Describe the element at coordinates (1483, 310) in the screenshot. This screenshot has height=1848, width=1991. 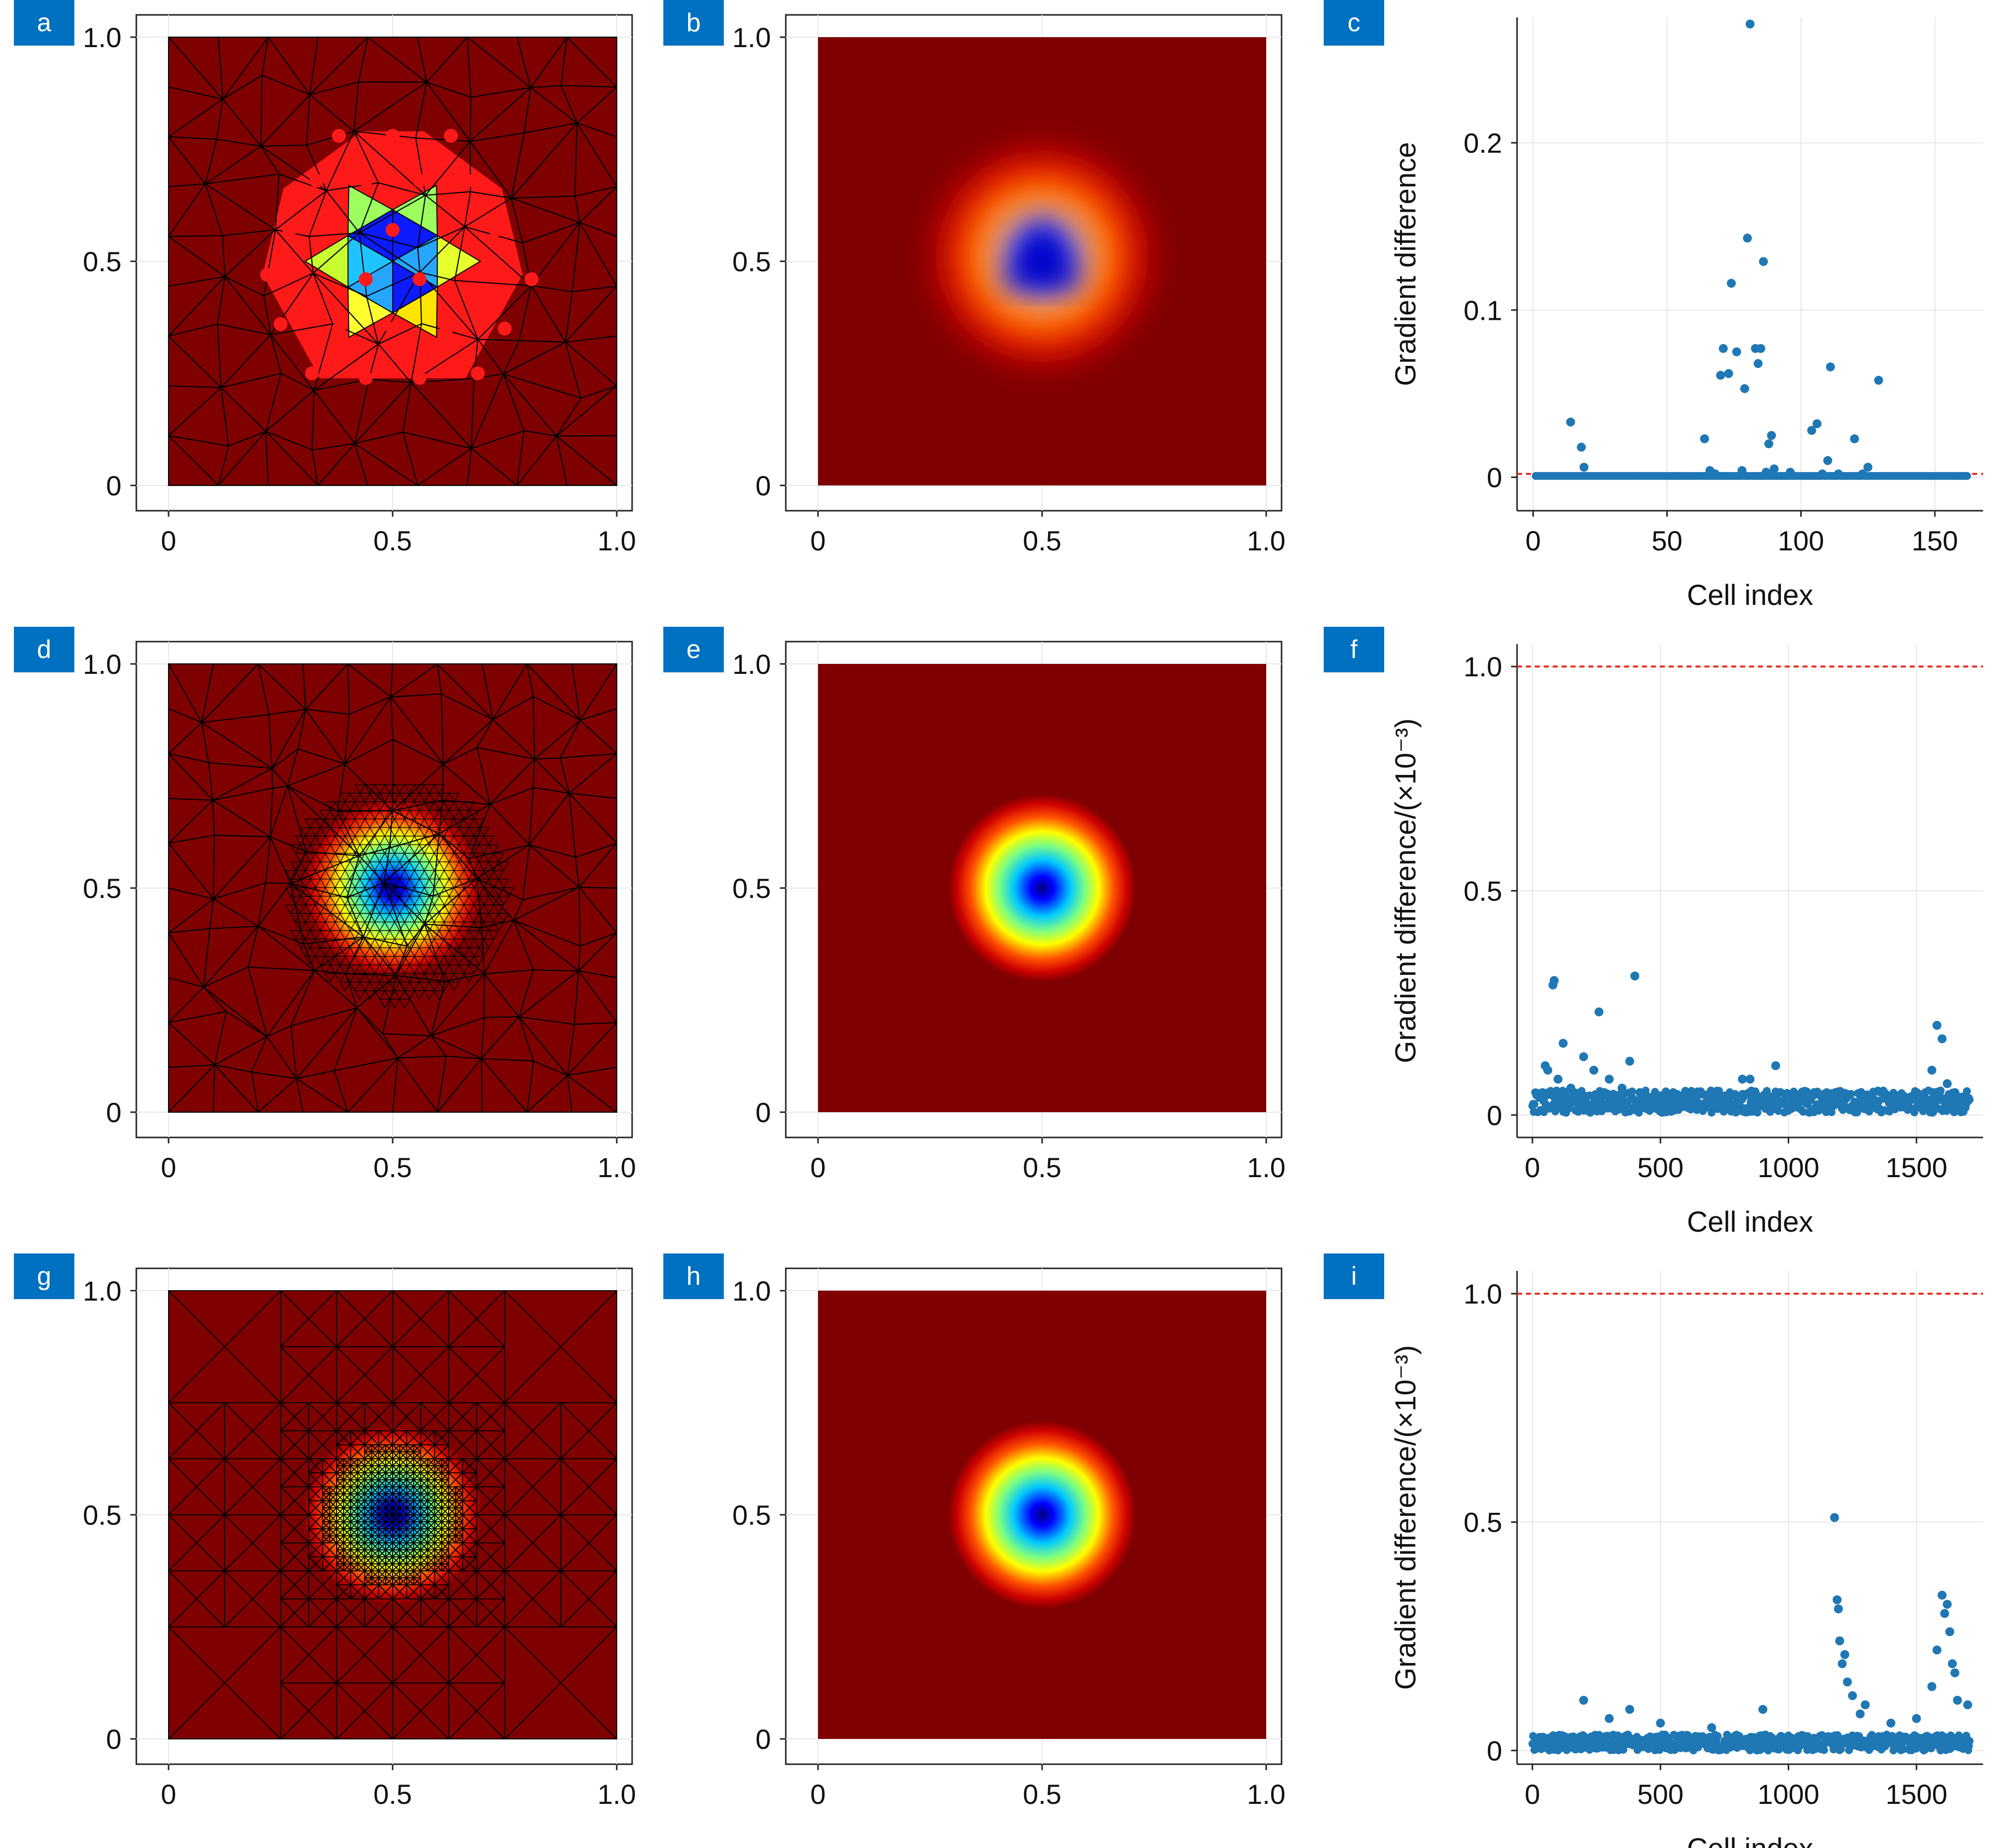
I see `y-tick-label: 0.1` at that location.